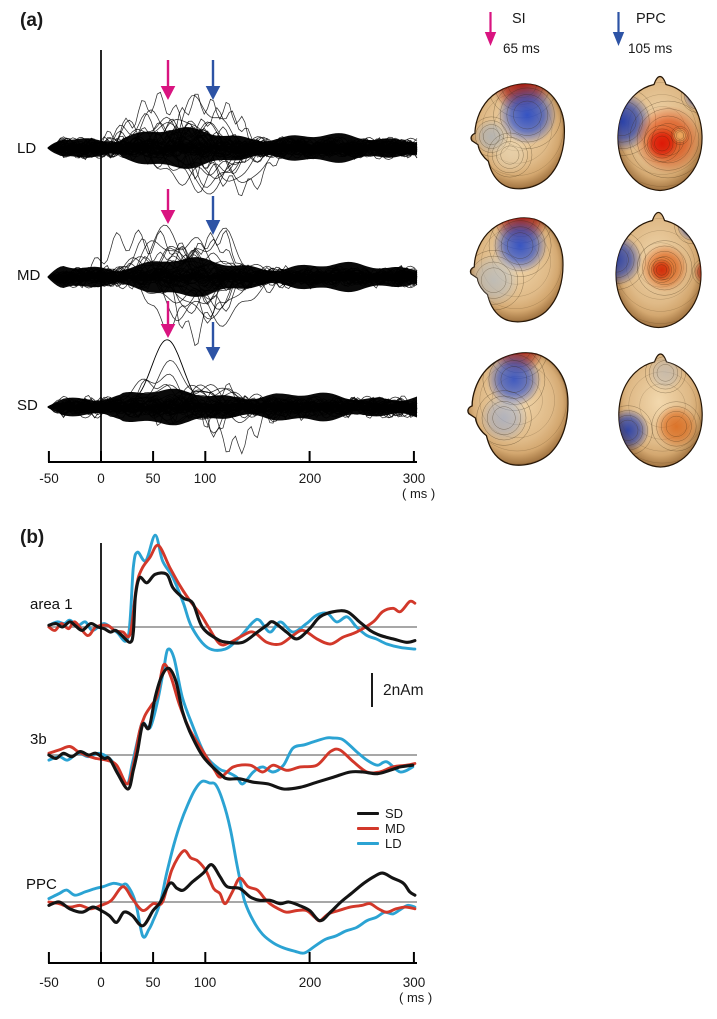 This screenshot has width=717, height=1019. Describe the element at coordinates (32, 20) in the screenshot. I see `panel-a-label: (a)` at that location.